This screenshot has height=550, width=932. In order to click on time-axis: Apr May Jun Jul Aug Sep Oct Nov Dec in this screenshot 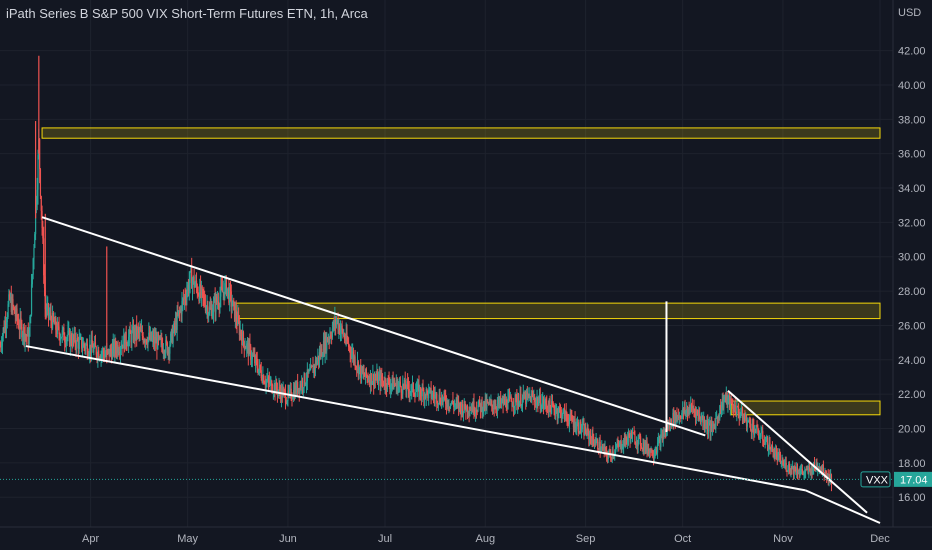, I will do `click(486, 539)`.